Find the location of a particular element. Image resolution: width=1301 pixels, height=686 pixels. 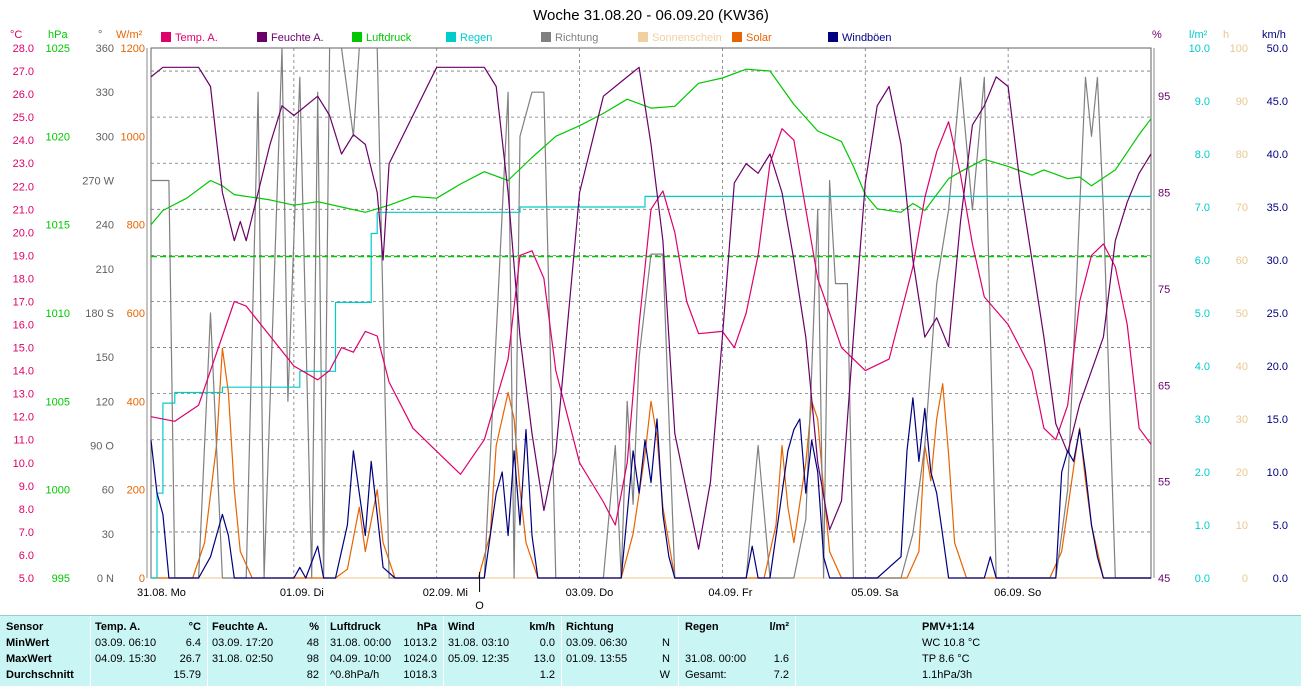

axis-tick-label: 24.0 is located at coordinates (23, 141).